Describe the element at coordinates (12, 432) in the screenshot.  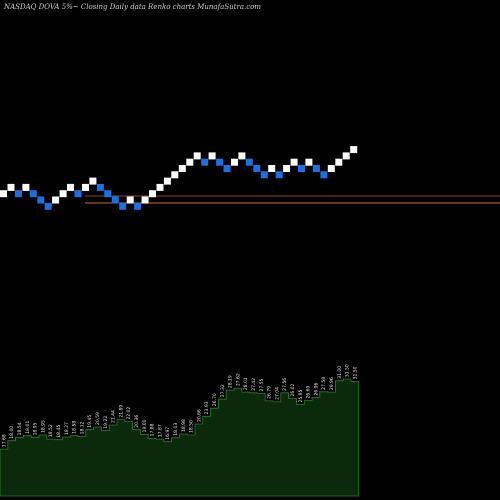
I see `volume-label: 18.00` at that location.